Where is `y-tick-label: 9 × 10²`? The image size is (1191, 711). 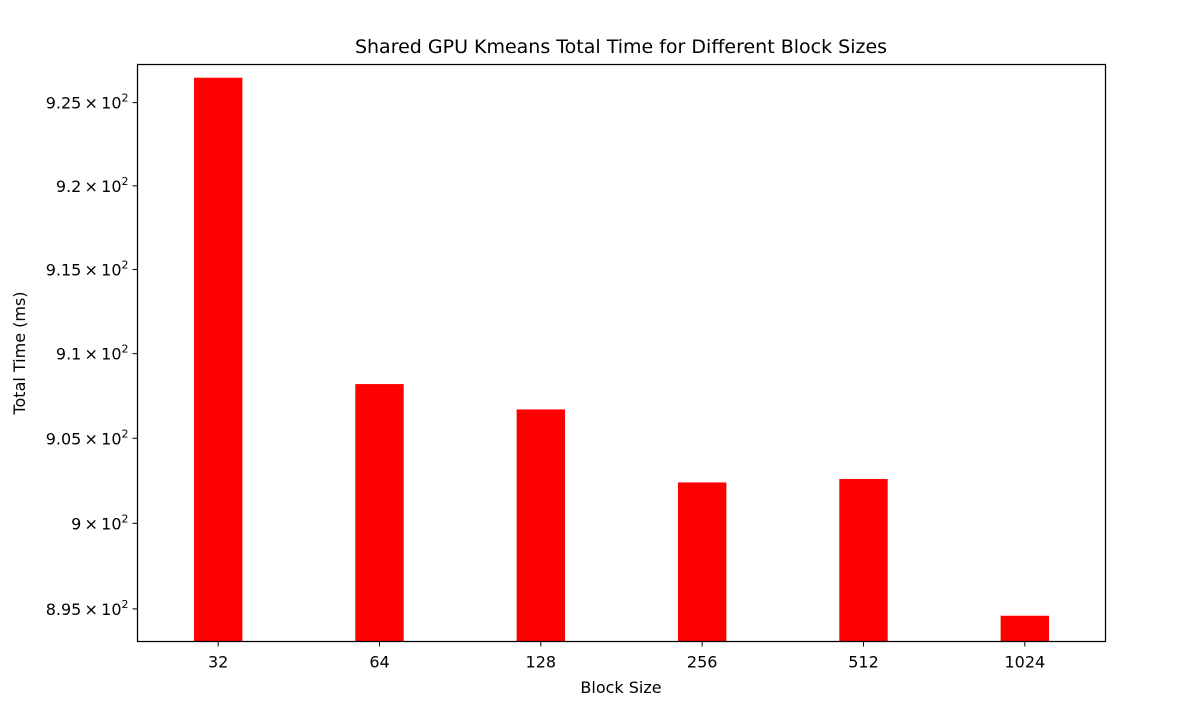 y-tick-label: 9 × 10² is located at coordinates (99, 522).